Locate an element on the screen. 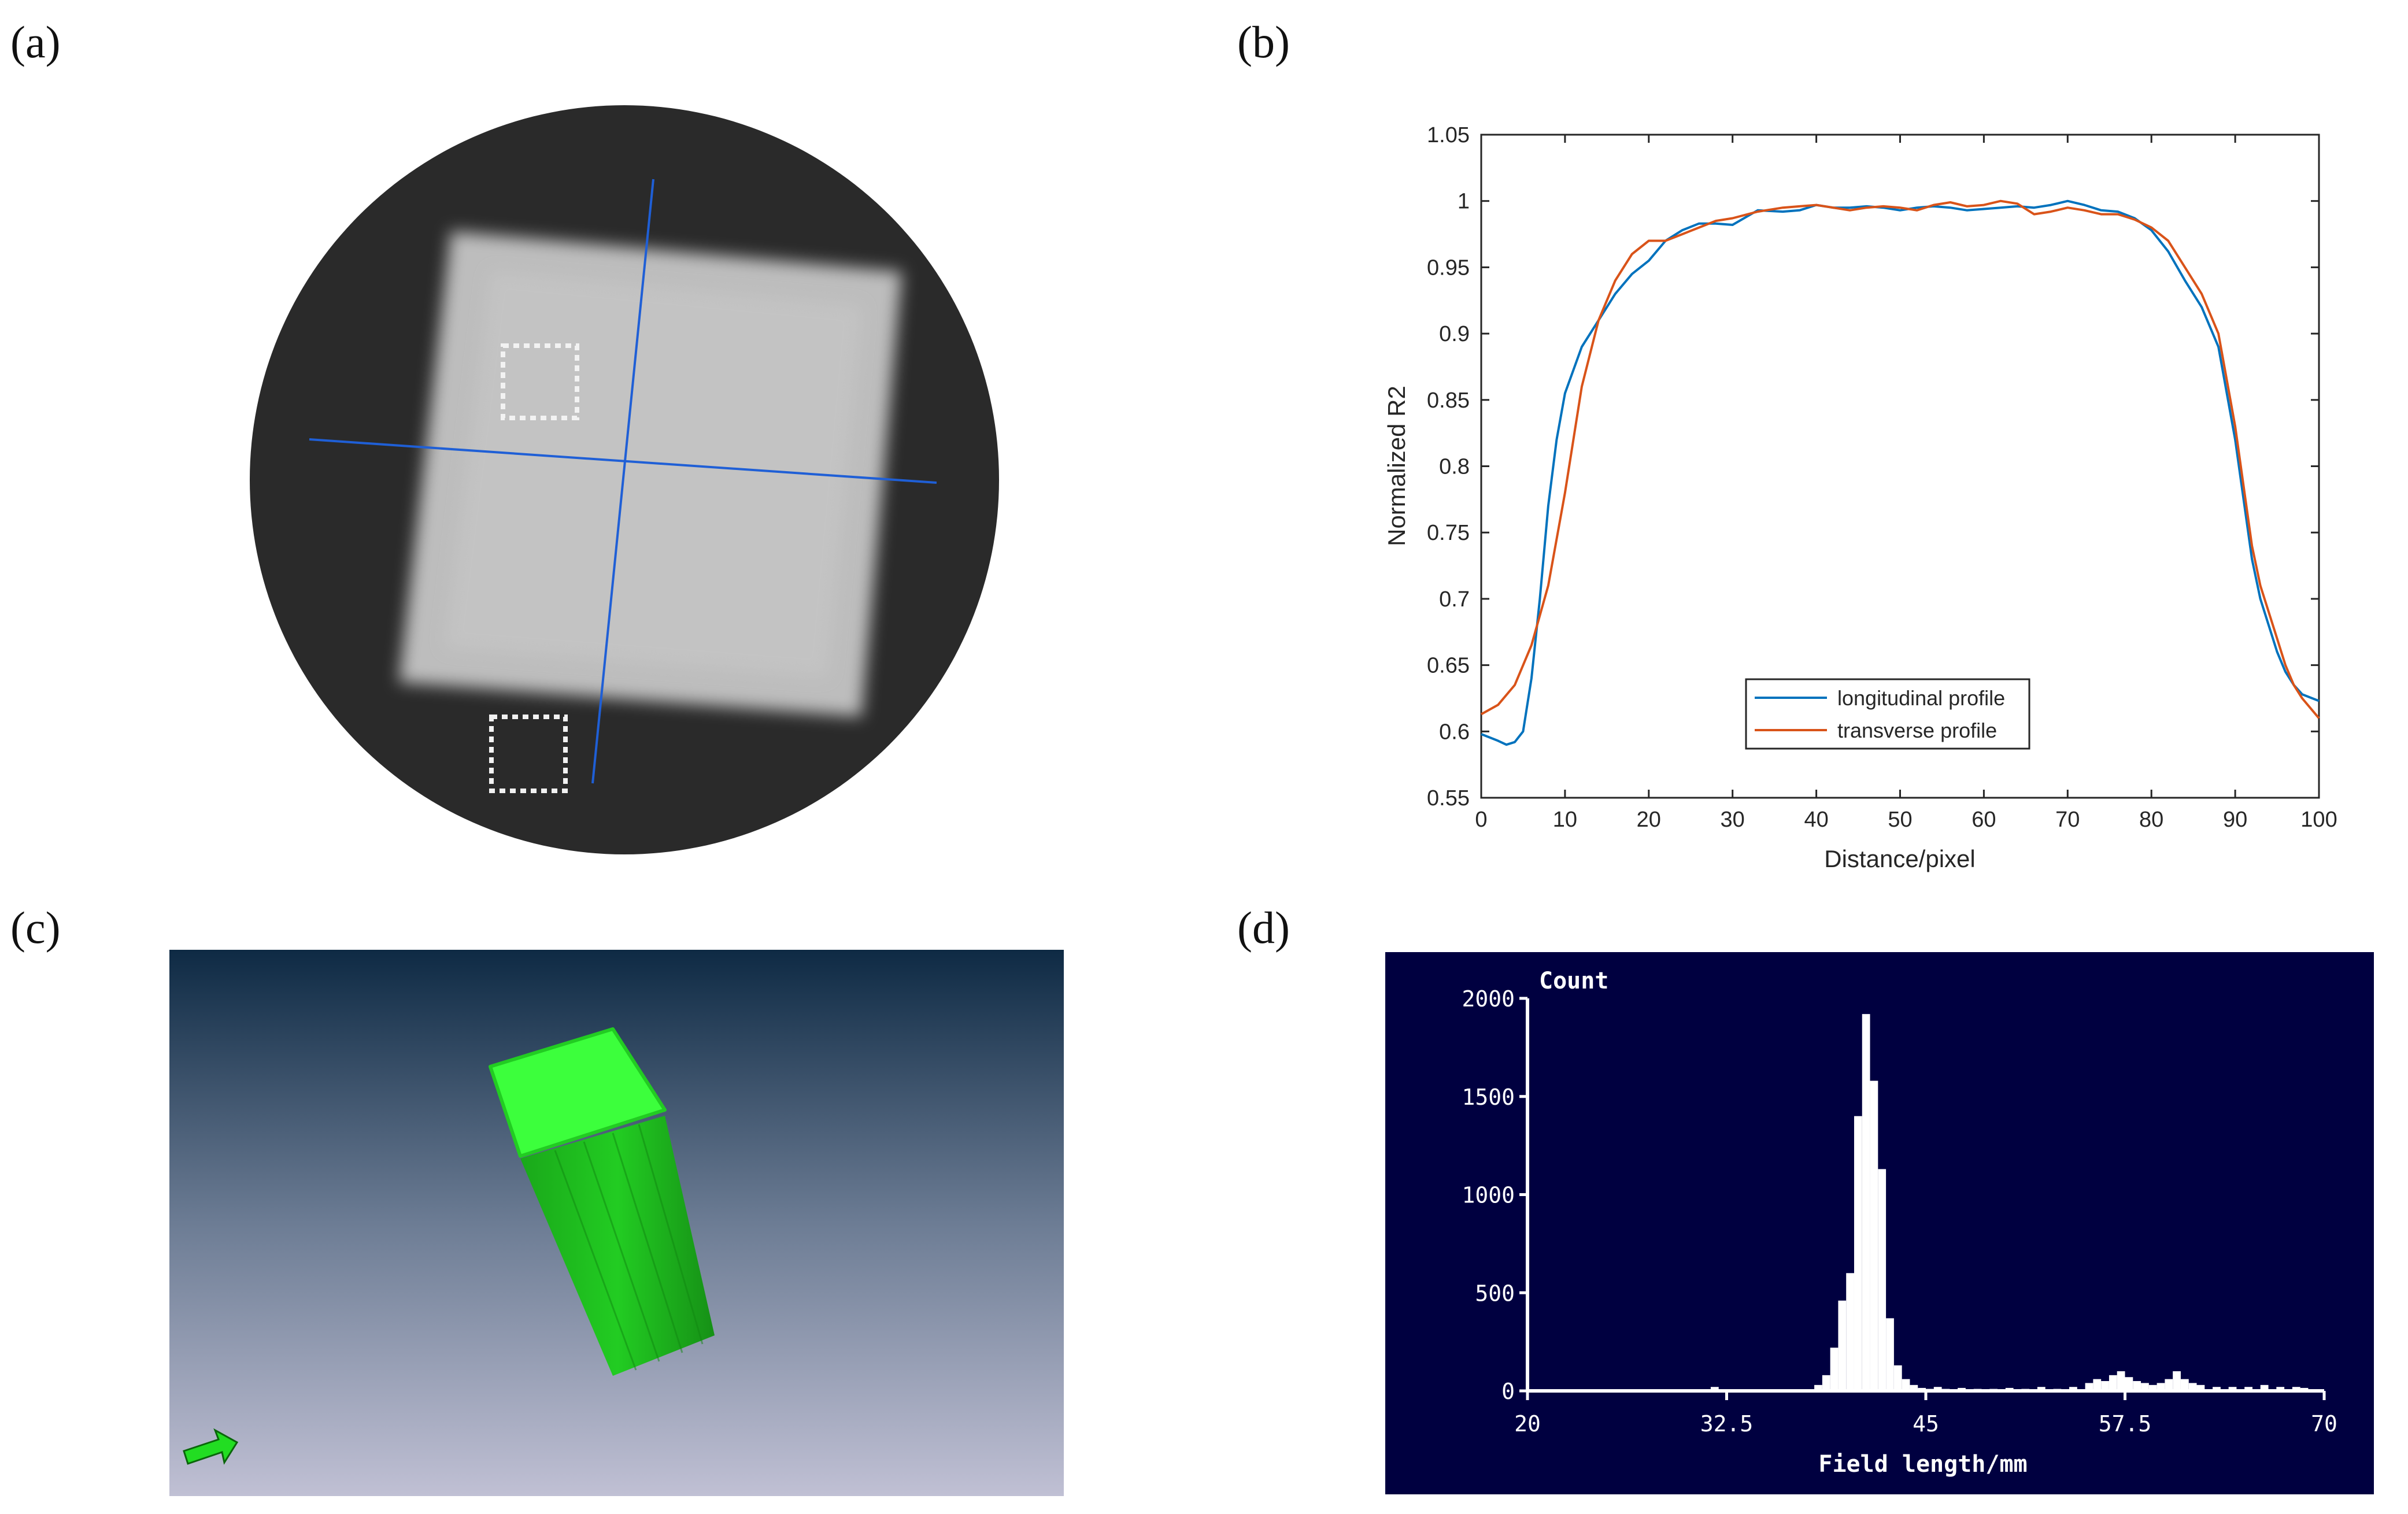  y-tick-label: 500 is located at coordinates (1495, 1293).